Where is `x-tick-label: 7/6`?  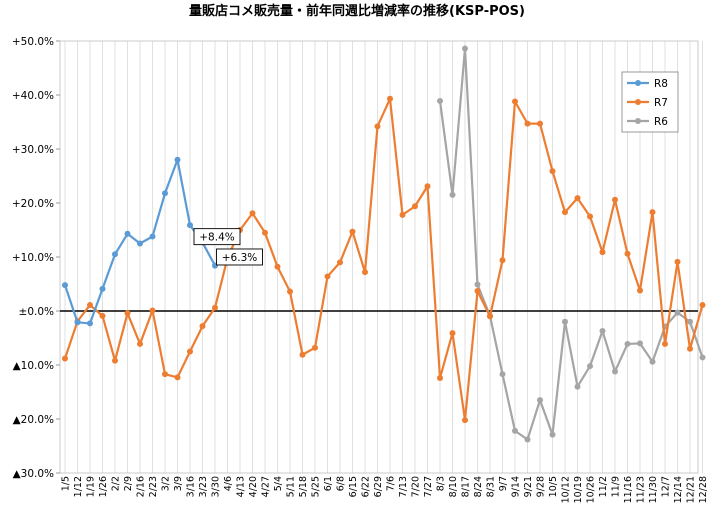
x-tick-label: 7/6 is located at coordinates (391, 483).